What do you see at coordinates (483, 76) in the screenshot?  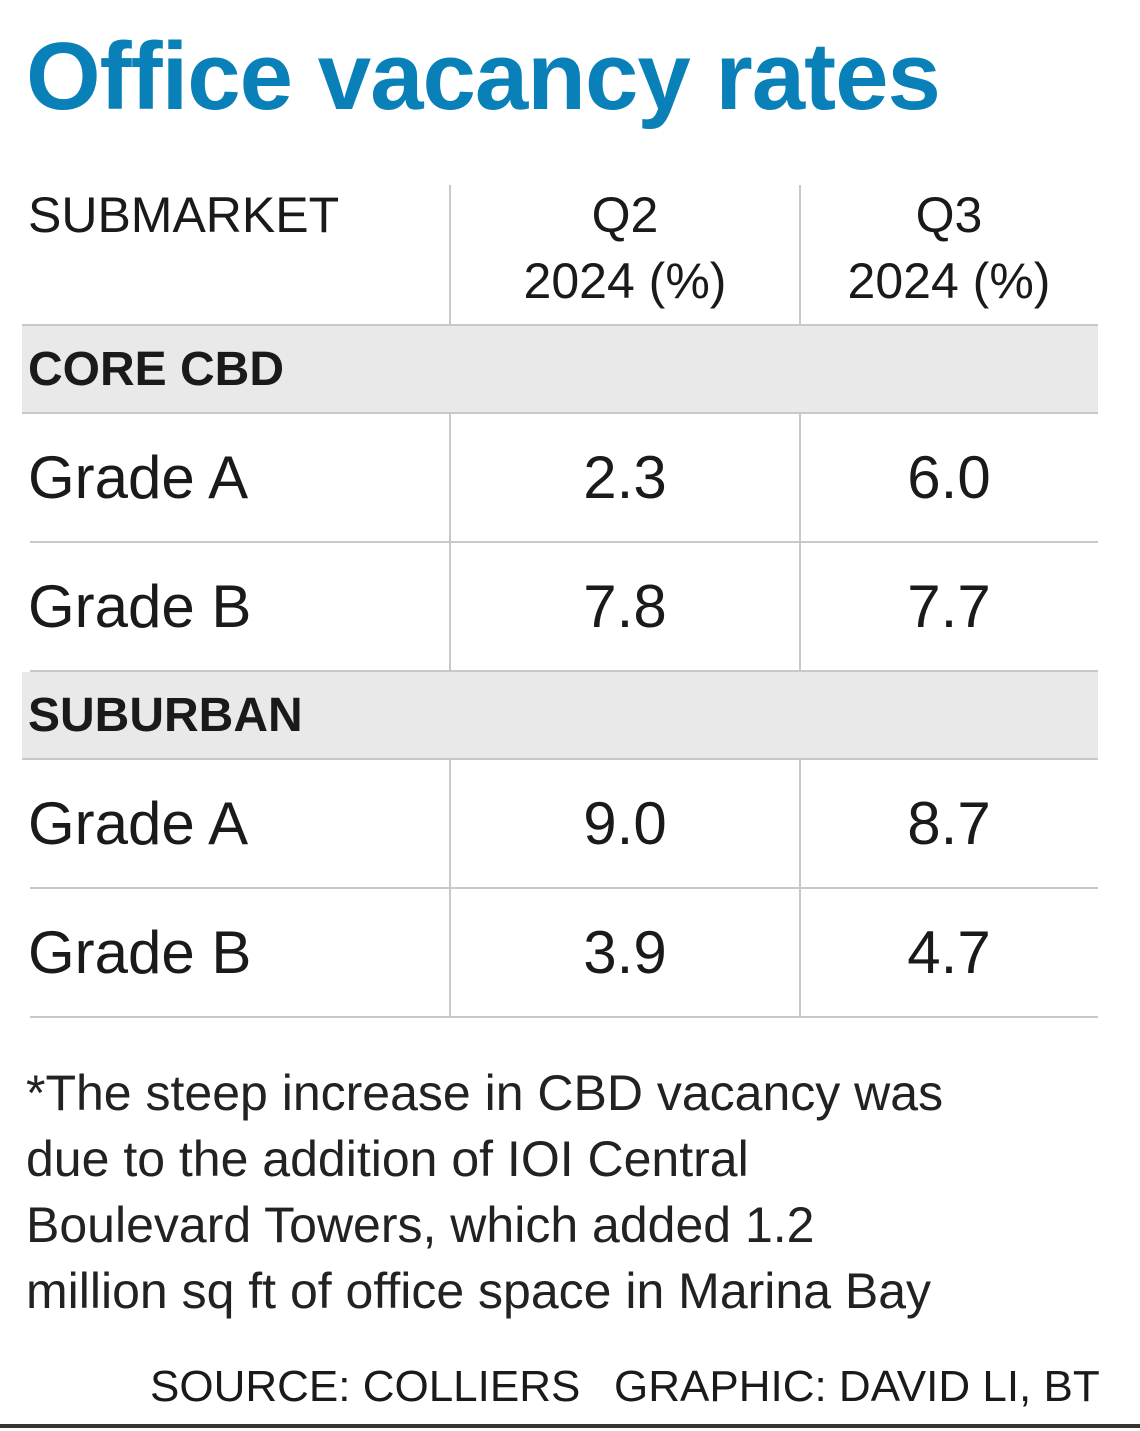 I see `title: Office vacancy rates` at bounding box center [483, 76].